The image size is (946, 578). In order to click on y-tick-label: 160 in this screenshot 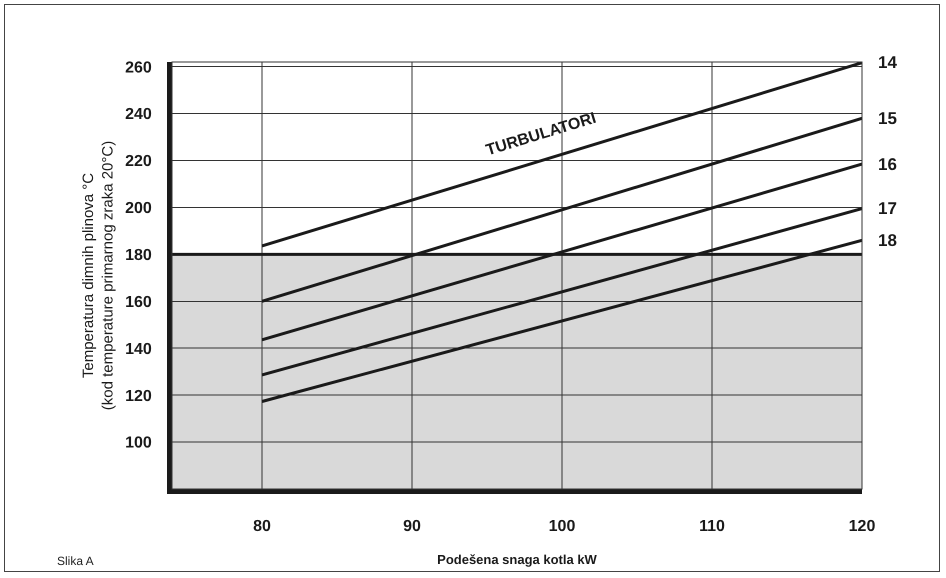, I will do `click(138, 302)`.